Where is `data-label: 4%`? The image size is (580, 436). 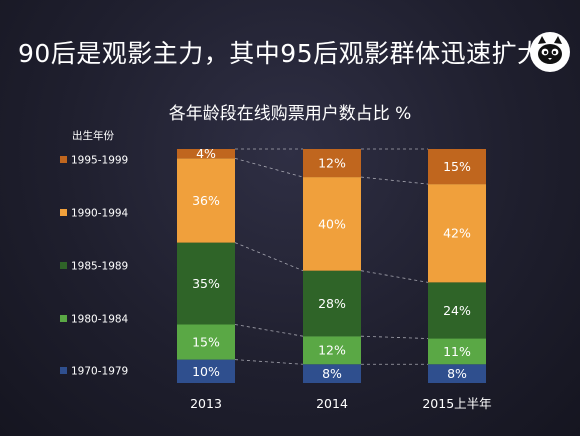
data-label: 4% is located at coordinates (206, 153).